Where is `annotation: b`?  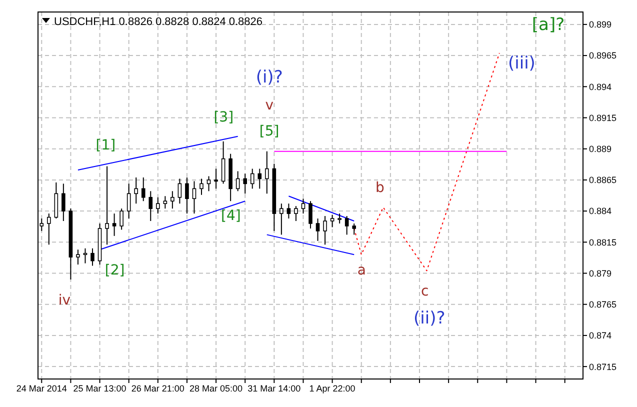 annotation: b is located at coordinates (380, 188).